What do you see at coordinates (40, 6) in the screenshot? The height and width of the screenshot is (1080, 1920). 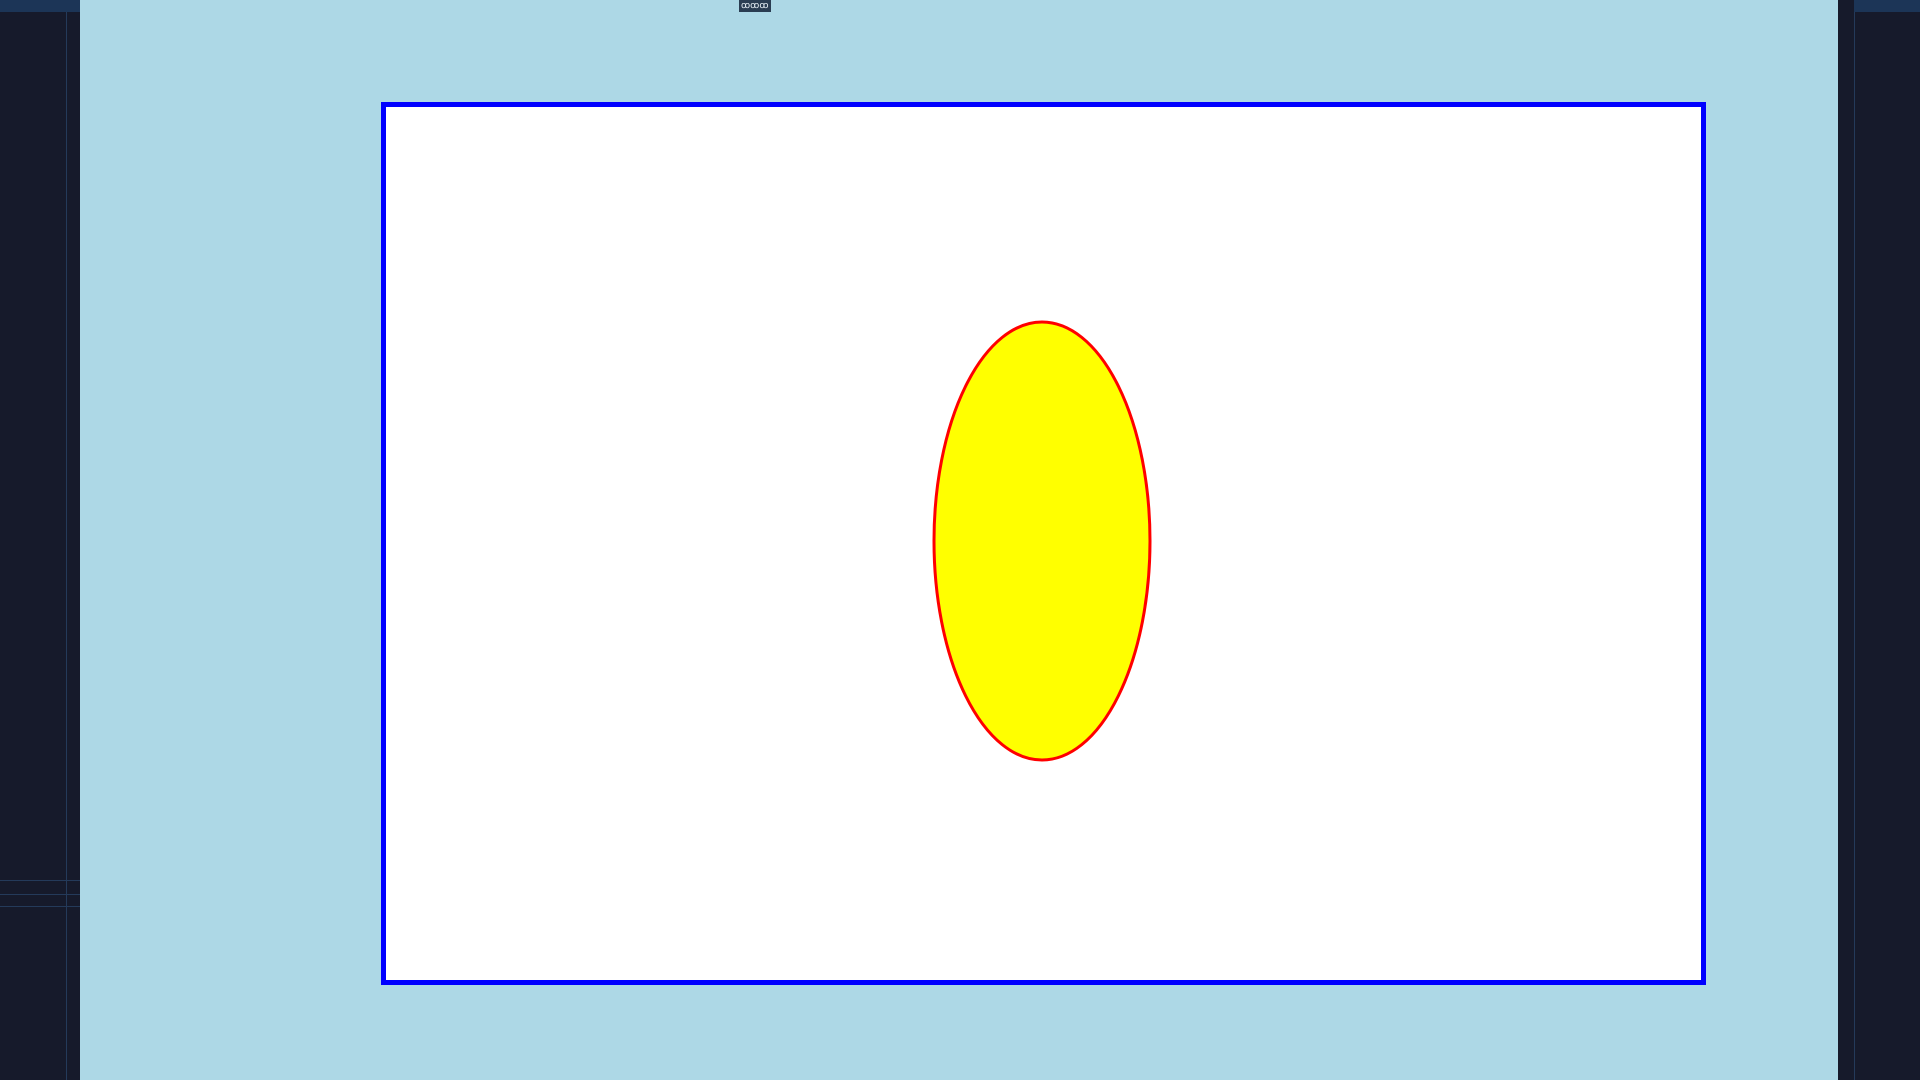 I see `top-strip-left` at bounding box center [40, 6].